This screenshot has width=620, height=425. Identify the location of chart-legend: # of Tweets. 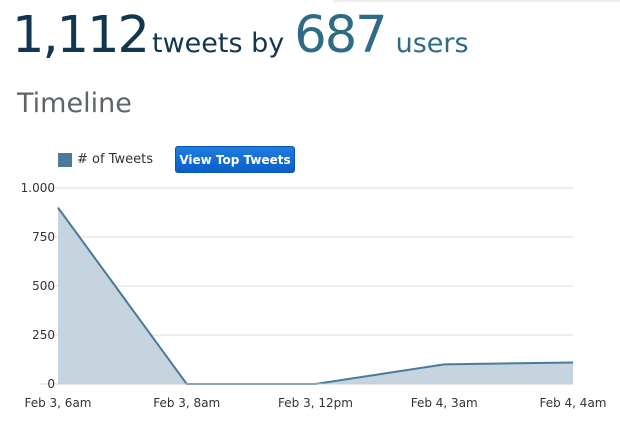
(105, 159).